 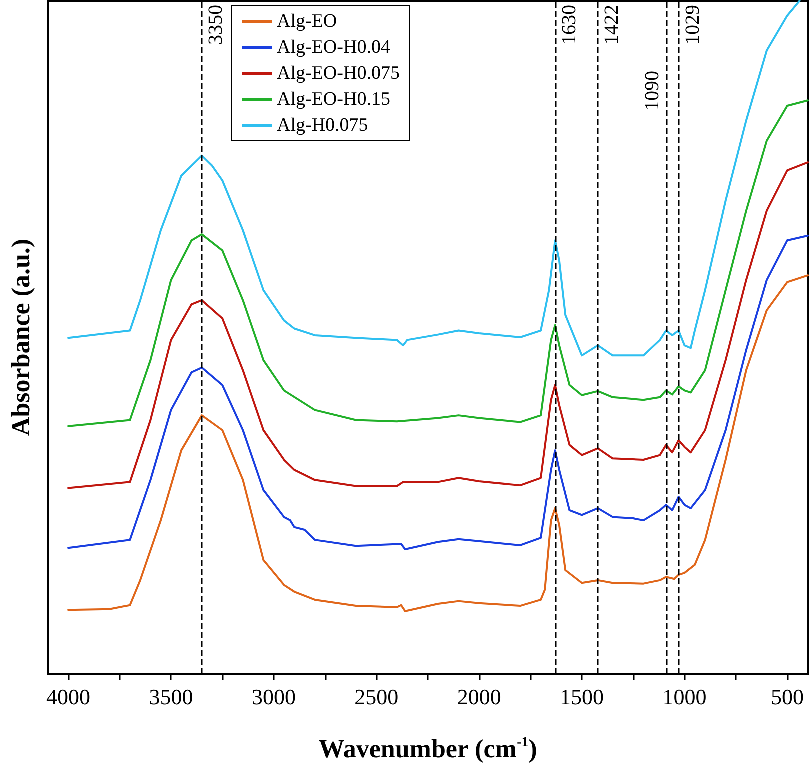 What do you see at coordinates (582, 697) in the screenshot?
I see `x-tick-label: 1500` at bounding box center [582, 697].